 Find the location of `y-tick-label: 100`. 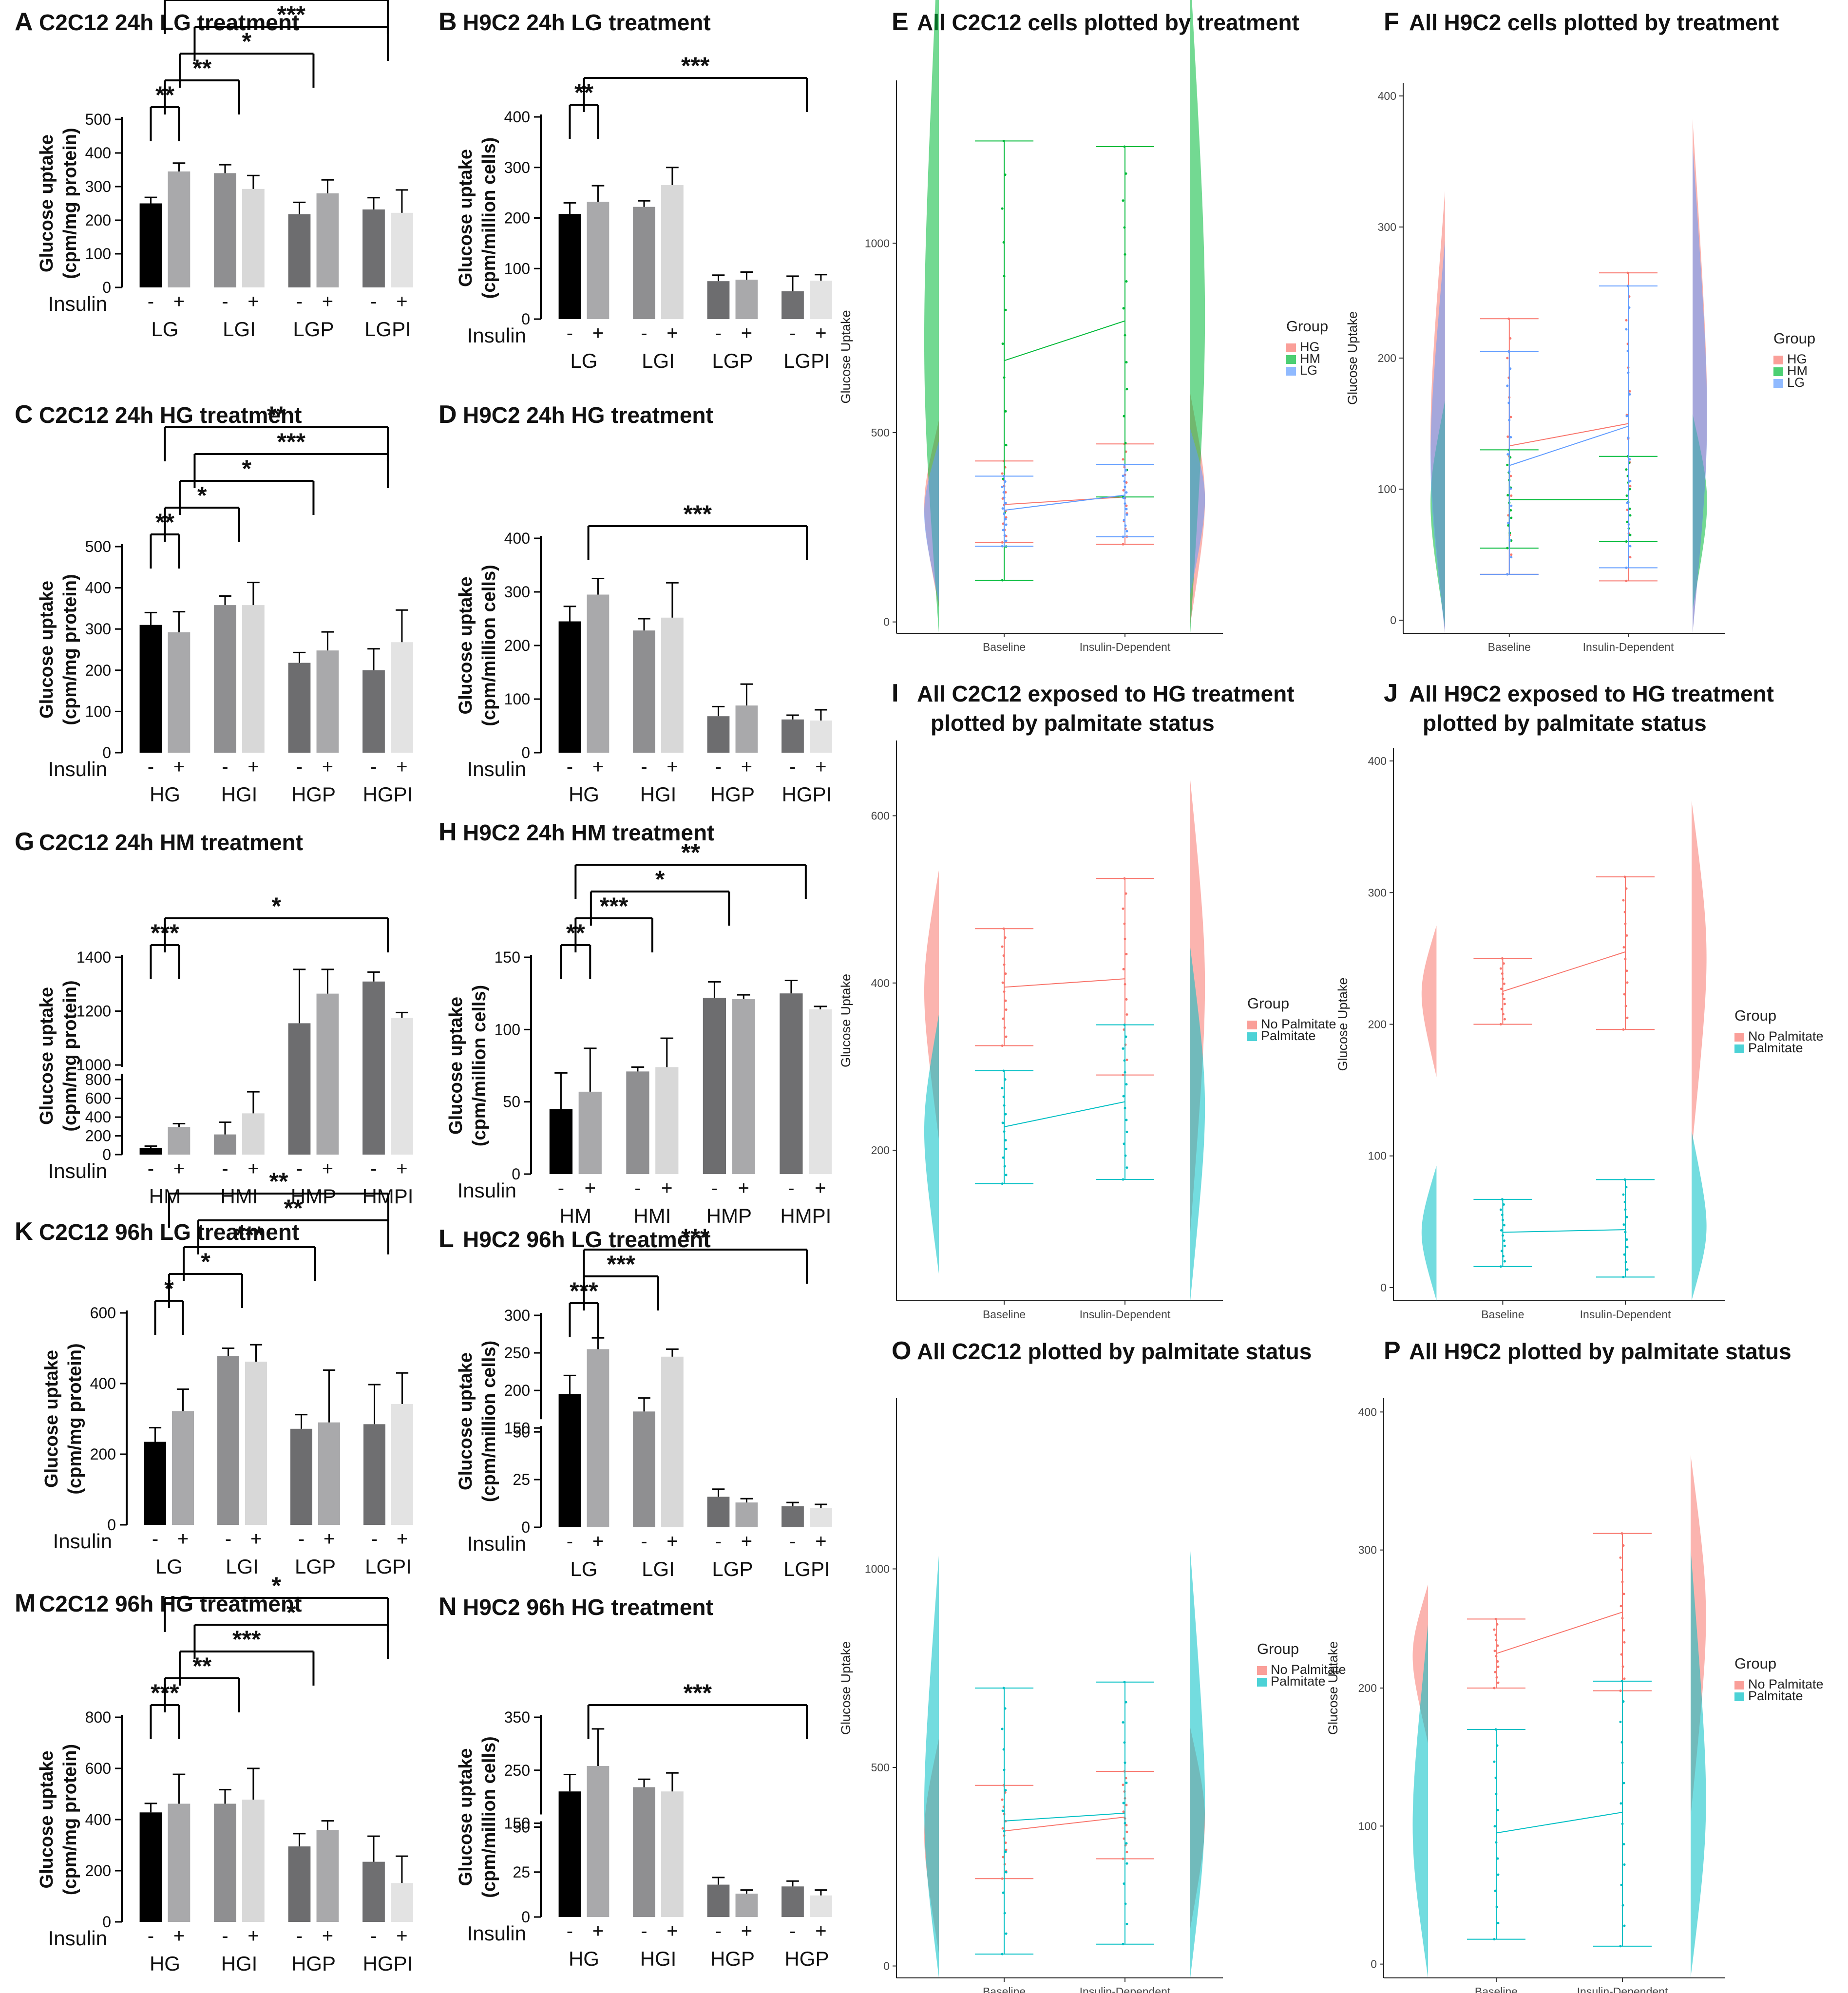

y-tick-label: 100 is located at coordinates (98, 254).